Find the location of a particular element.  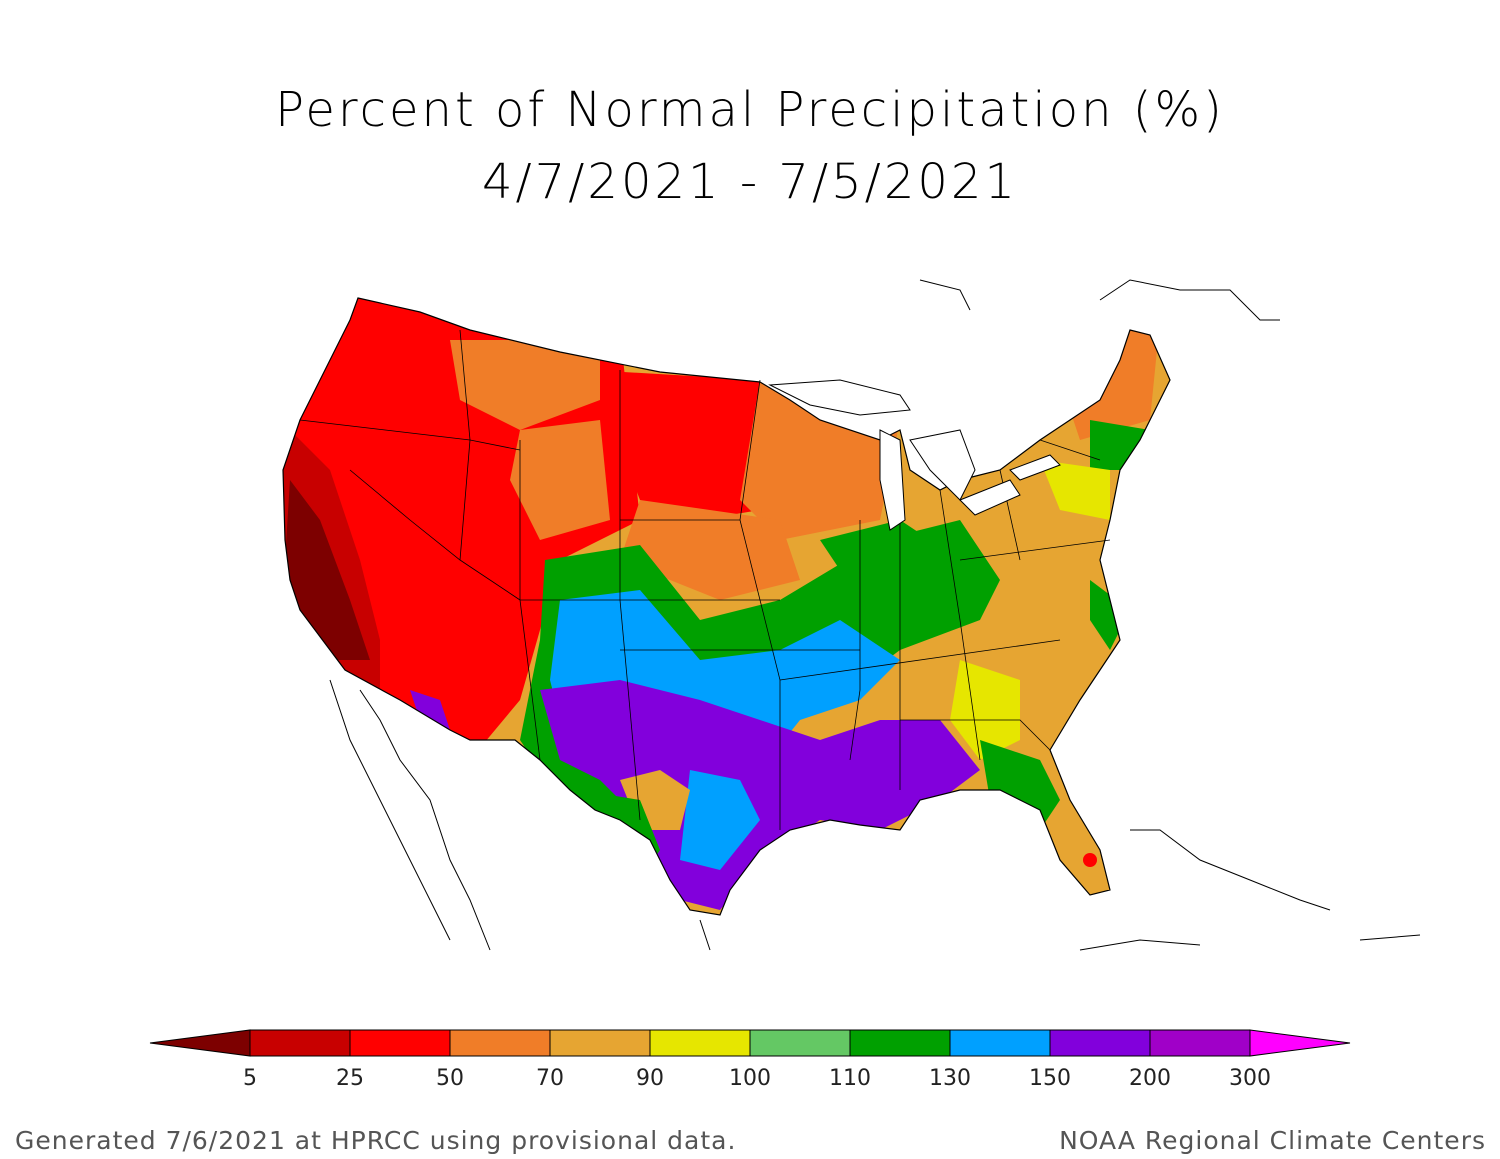

legend-arrow-low is located at coordinates (200, 1043).